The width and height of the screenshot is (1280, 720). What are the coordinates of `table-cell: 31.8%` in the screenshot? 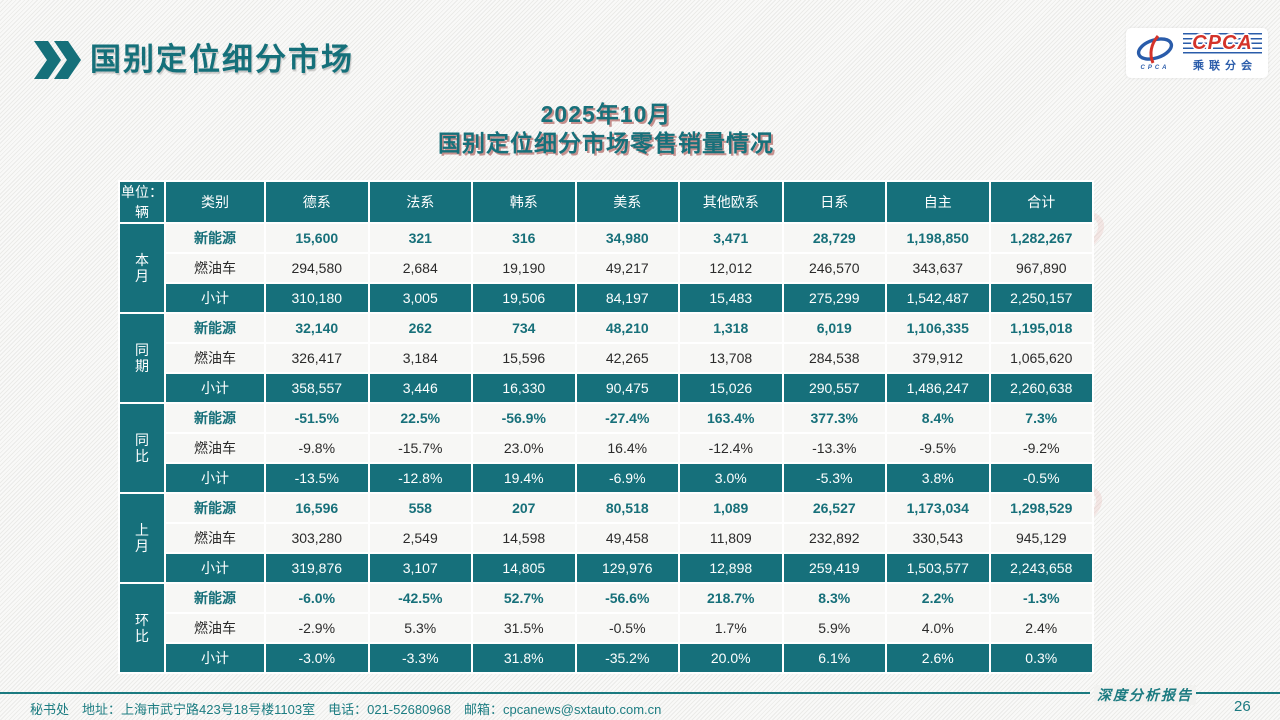 It's located at (524, 658).